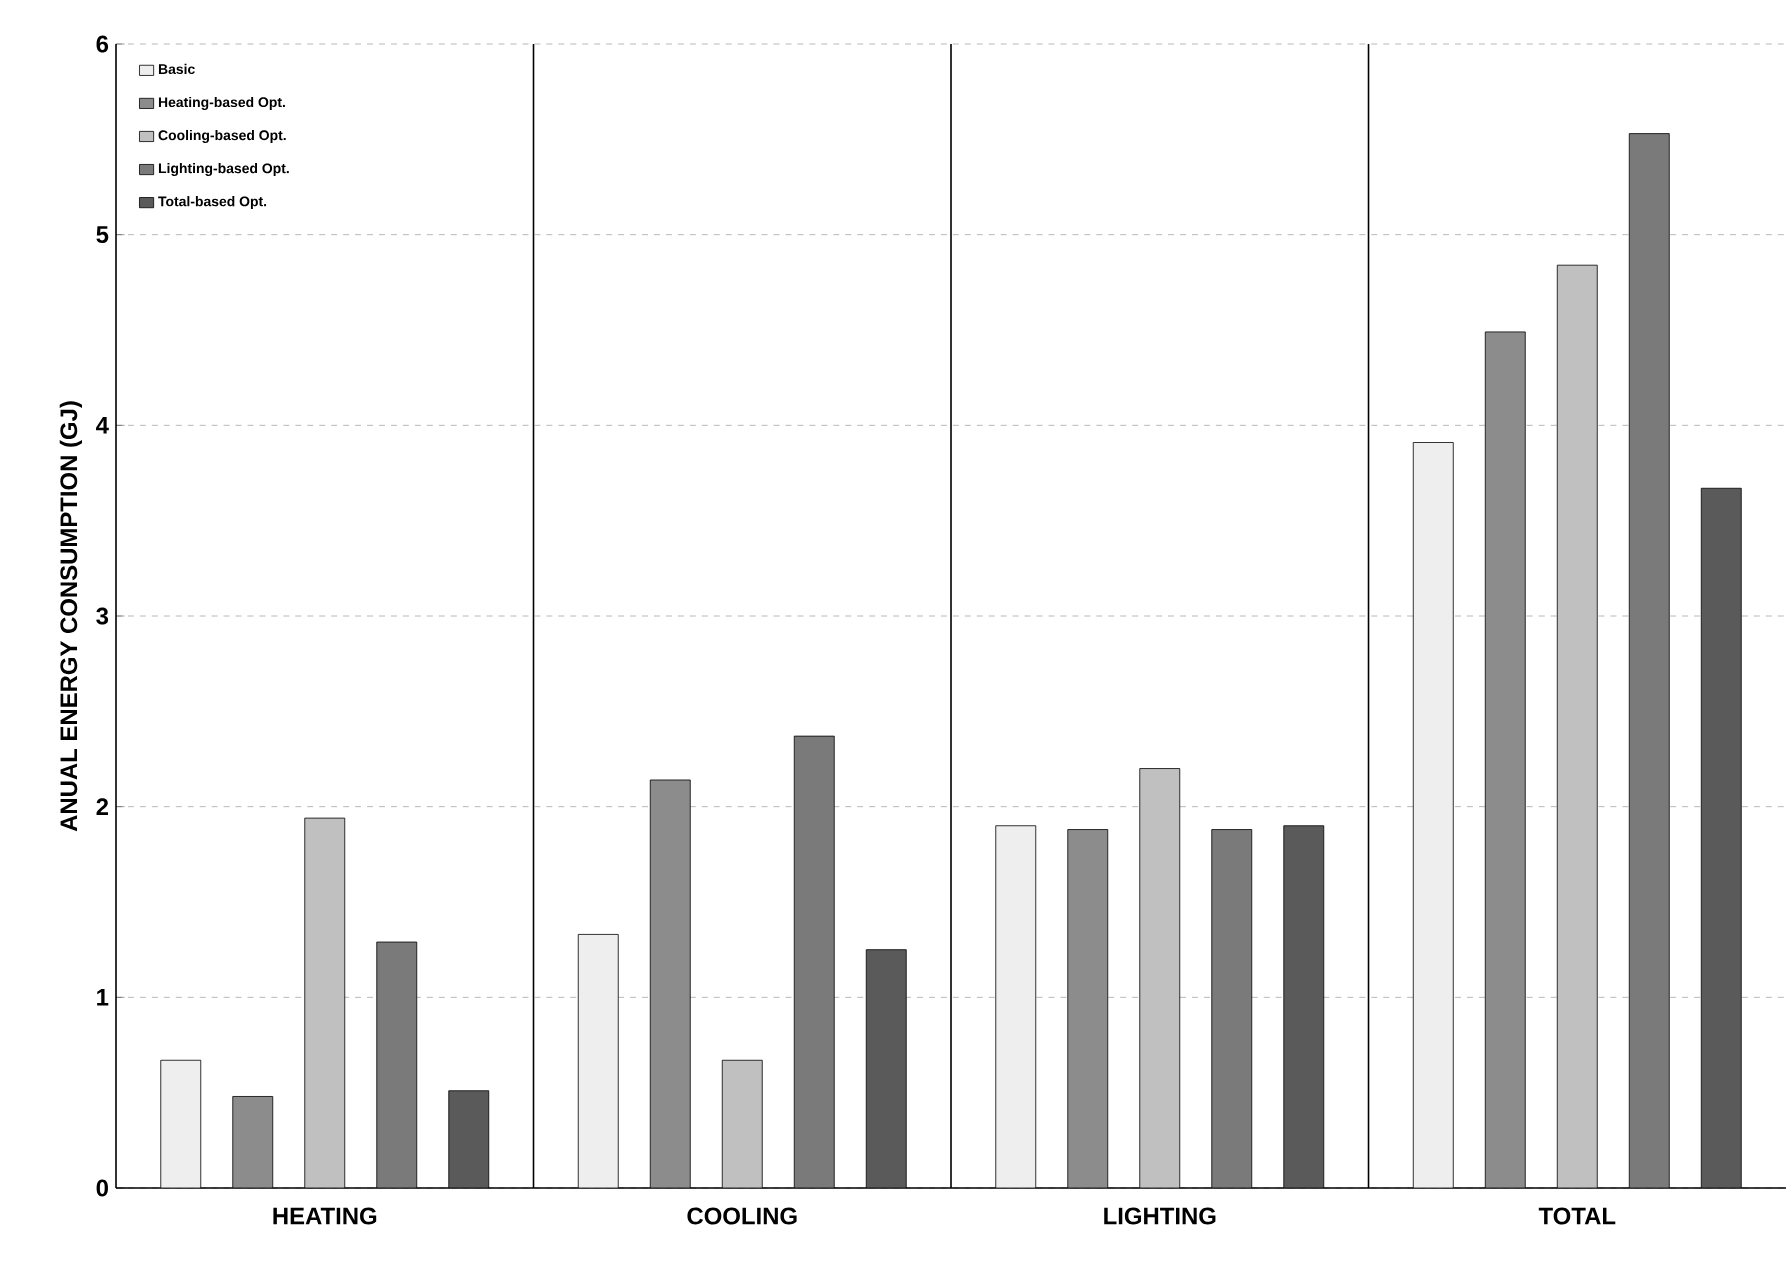 Image resolution: width=1792 pixels, height=1274 pixels. I want to click on y-tick-label: 0, so click(102, 1188).